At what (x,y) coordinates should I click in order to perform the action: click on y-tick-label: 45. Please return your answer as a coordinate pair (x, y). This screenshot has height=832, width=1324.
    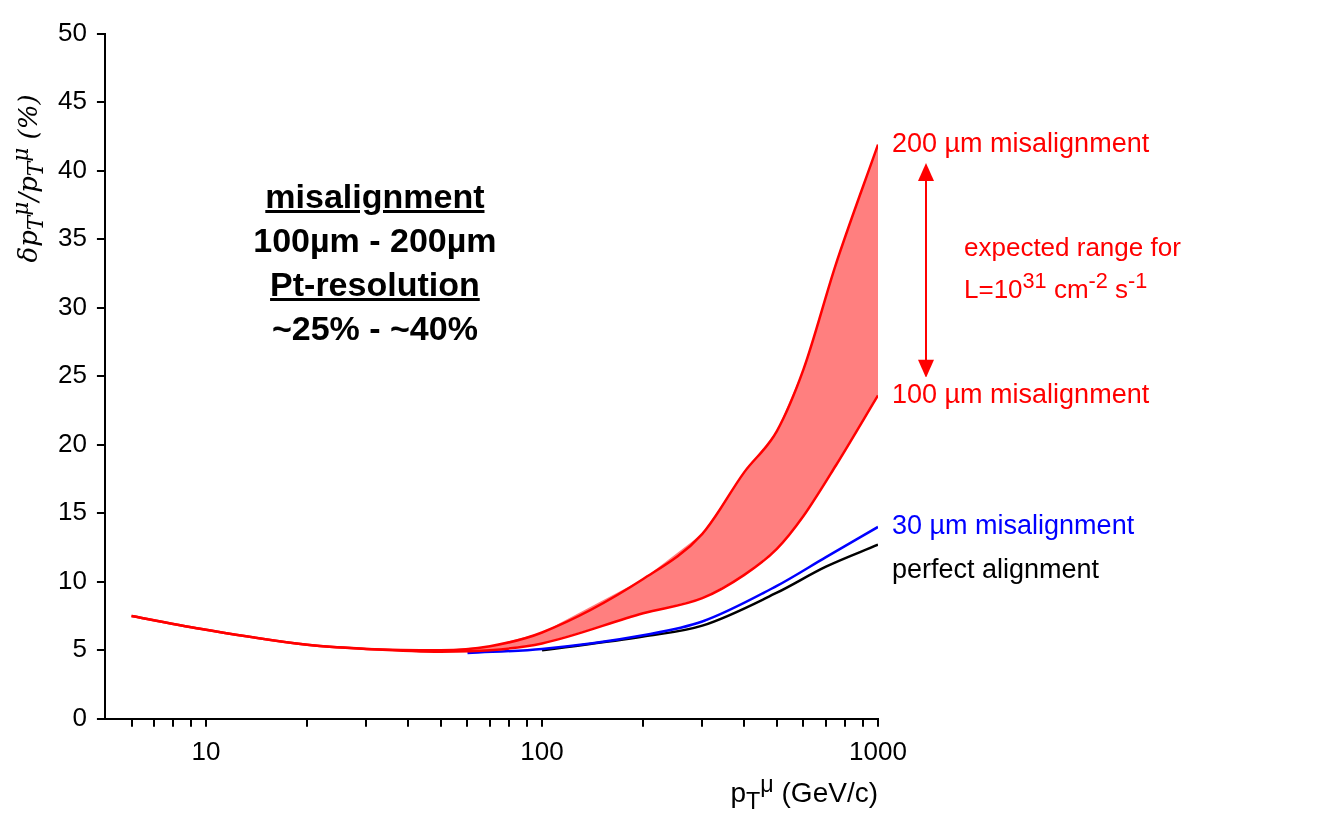
    Looking at the image, I should click on (72, 100).